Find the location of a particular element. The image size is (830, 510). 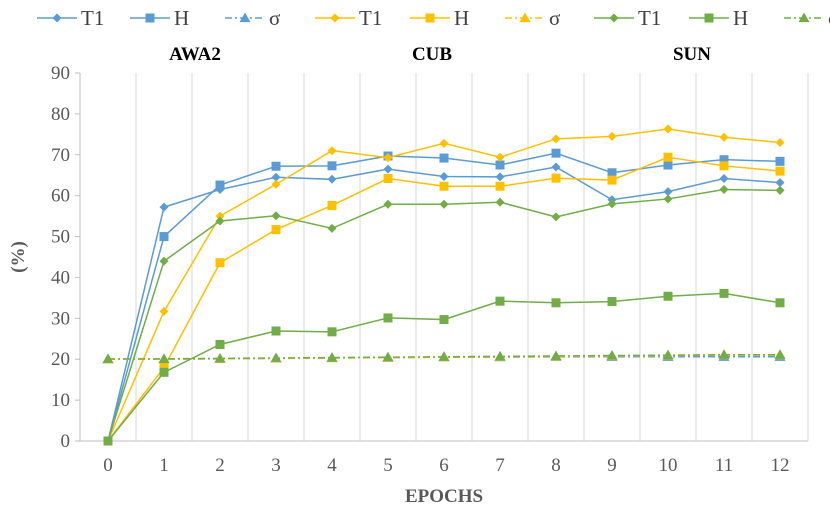

y-tick-label: 30 is located at coordinates (60, 318).